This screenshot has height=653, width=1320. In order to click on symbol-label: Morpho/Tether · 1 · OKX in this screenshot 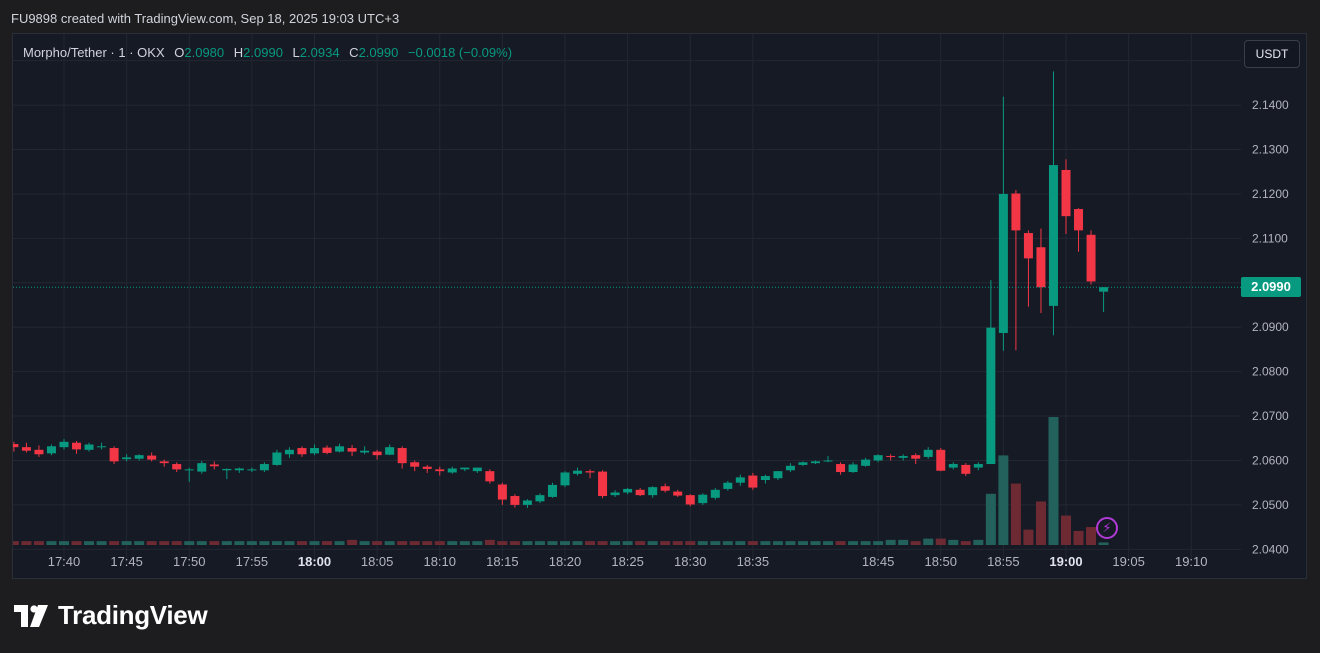, I will do `click(94, 52)`.